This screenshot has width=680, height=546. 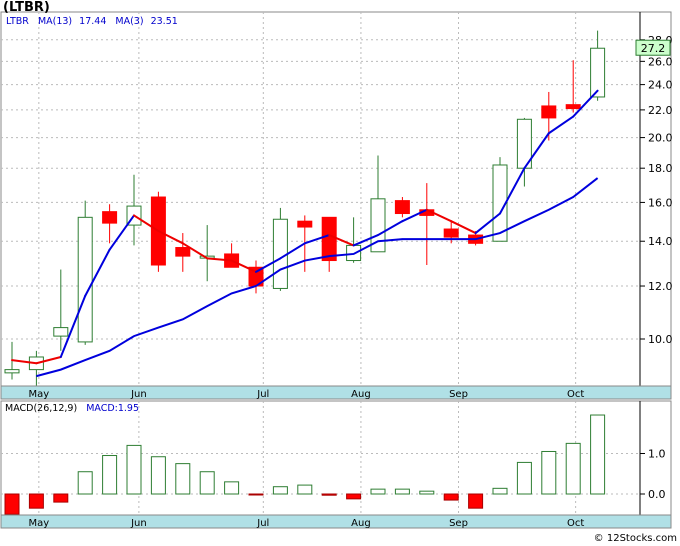 What do you see at coordinates (112, 408) in the screenshot?
I see `macd-legend-value: MACD:1.95` at bounding box center [112, 408].